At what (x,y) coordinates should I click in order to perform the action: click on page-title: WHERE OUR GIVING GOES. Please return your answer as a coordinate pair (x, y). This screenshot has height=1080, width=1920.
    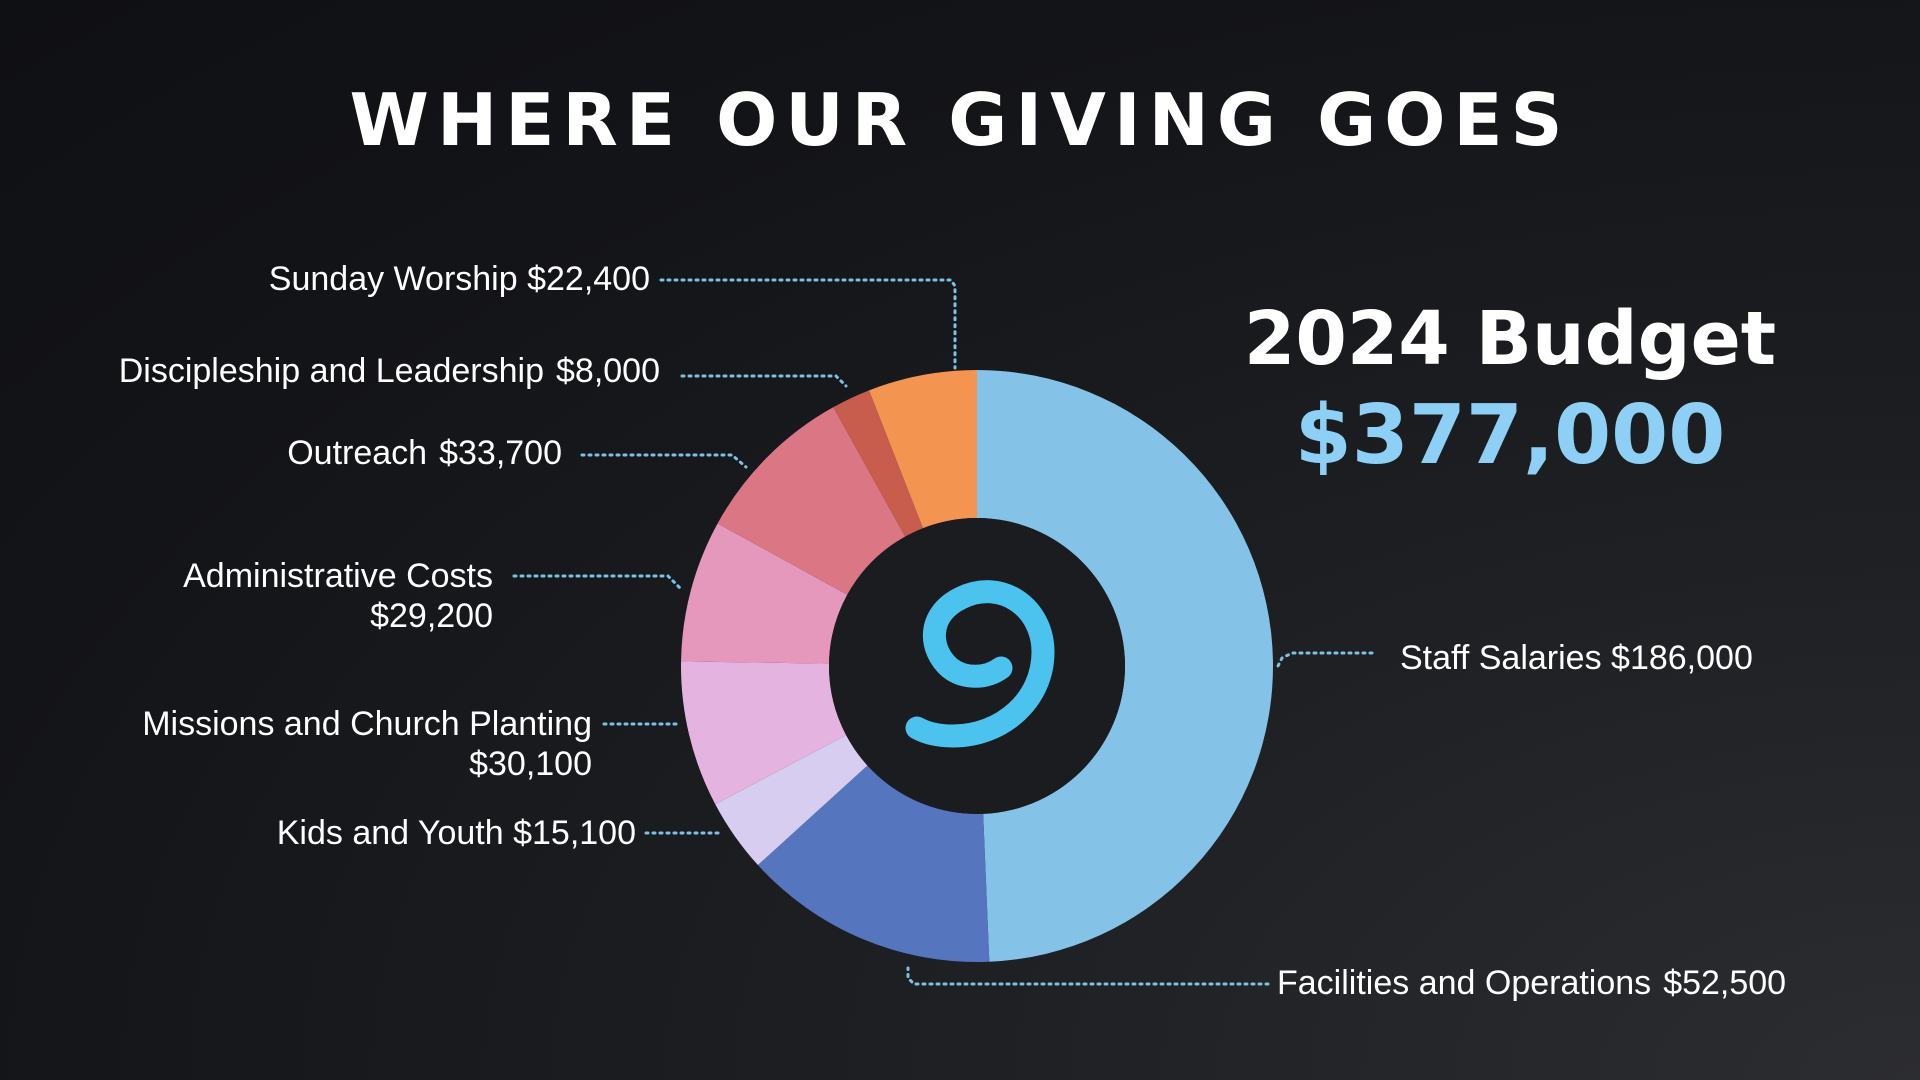
    Looking at the image, I should click on (960, 120).